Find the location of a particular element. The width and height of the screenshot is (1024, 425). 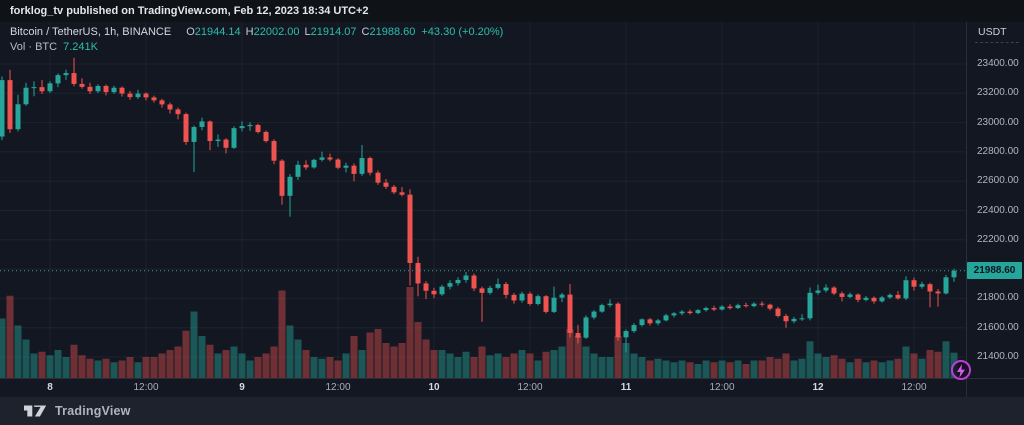

price-axis-label: 23000.00 is located at coordinates (998, 122).